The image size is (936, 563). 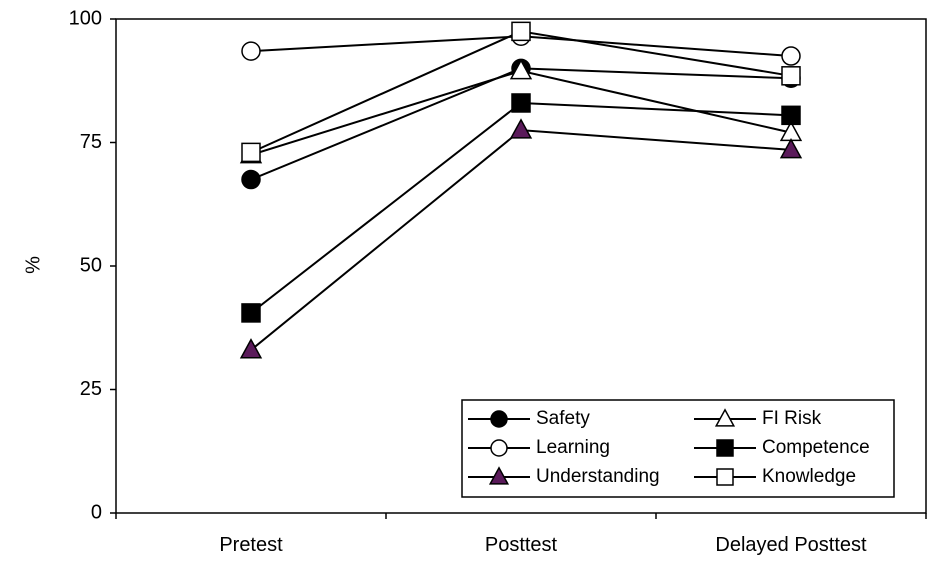 I want to click on legend-item: Knowledge, so click(x=775, y=476).